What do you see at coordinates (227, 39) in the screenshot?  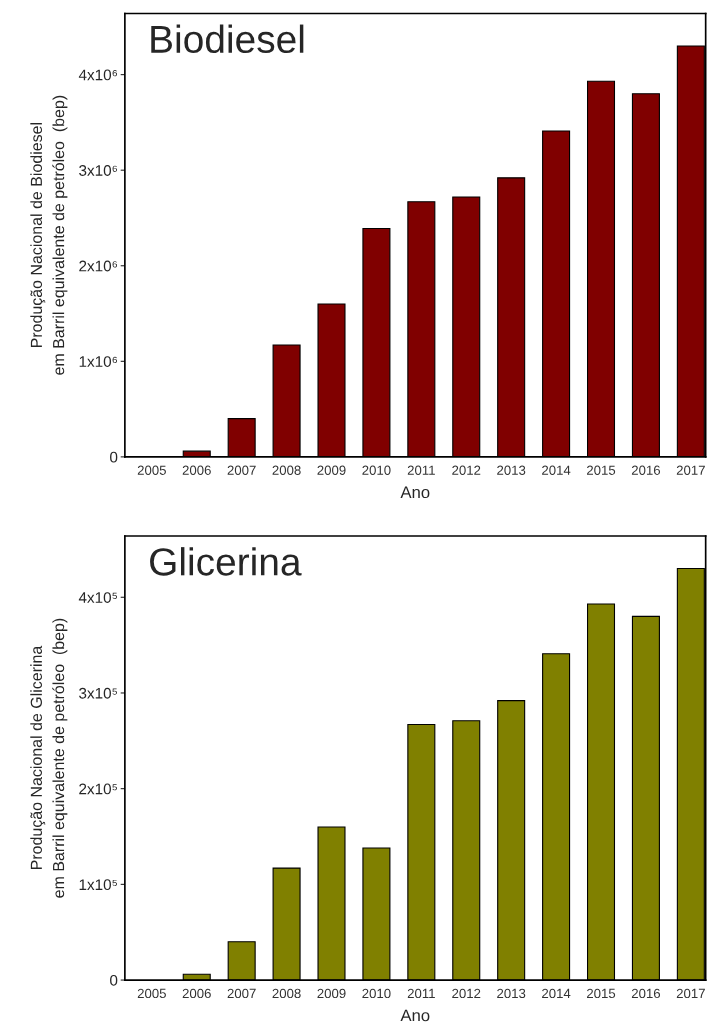 I see `chart-title: Biodiesel` at bounding box center [227, 39].